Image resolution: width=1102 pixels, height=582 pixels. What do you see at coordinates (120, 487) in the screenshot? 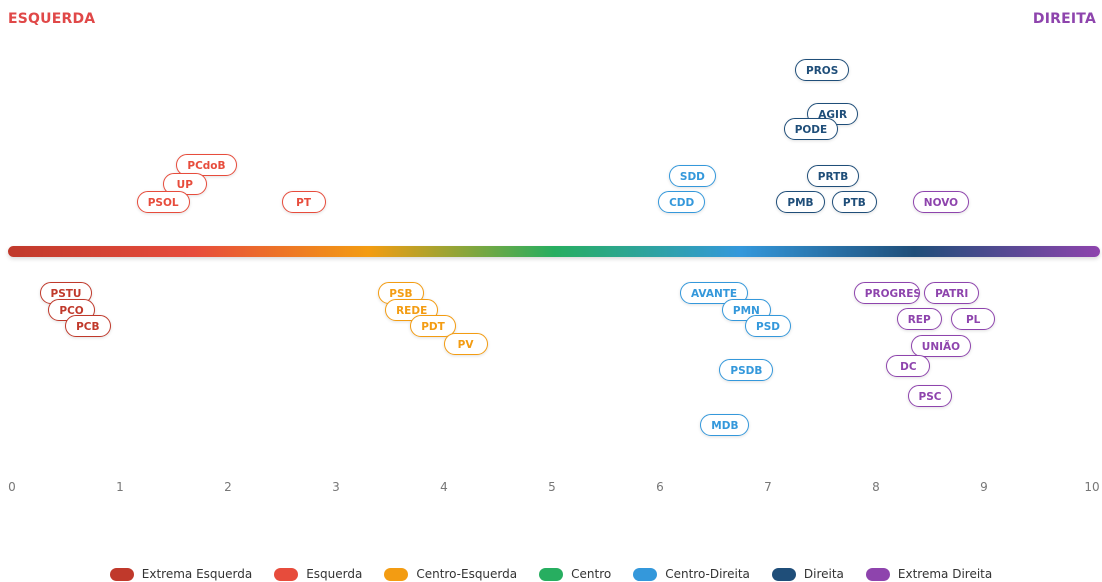
I see `x-tick-label: 1` at bounding box center [120, 487].